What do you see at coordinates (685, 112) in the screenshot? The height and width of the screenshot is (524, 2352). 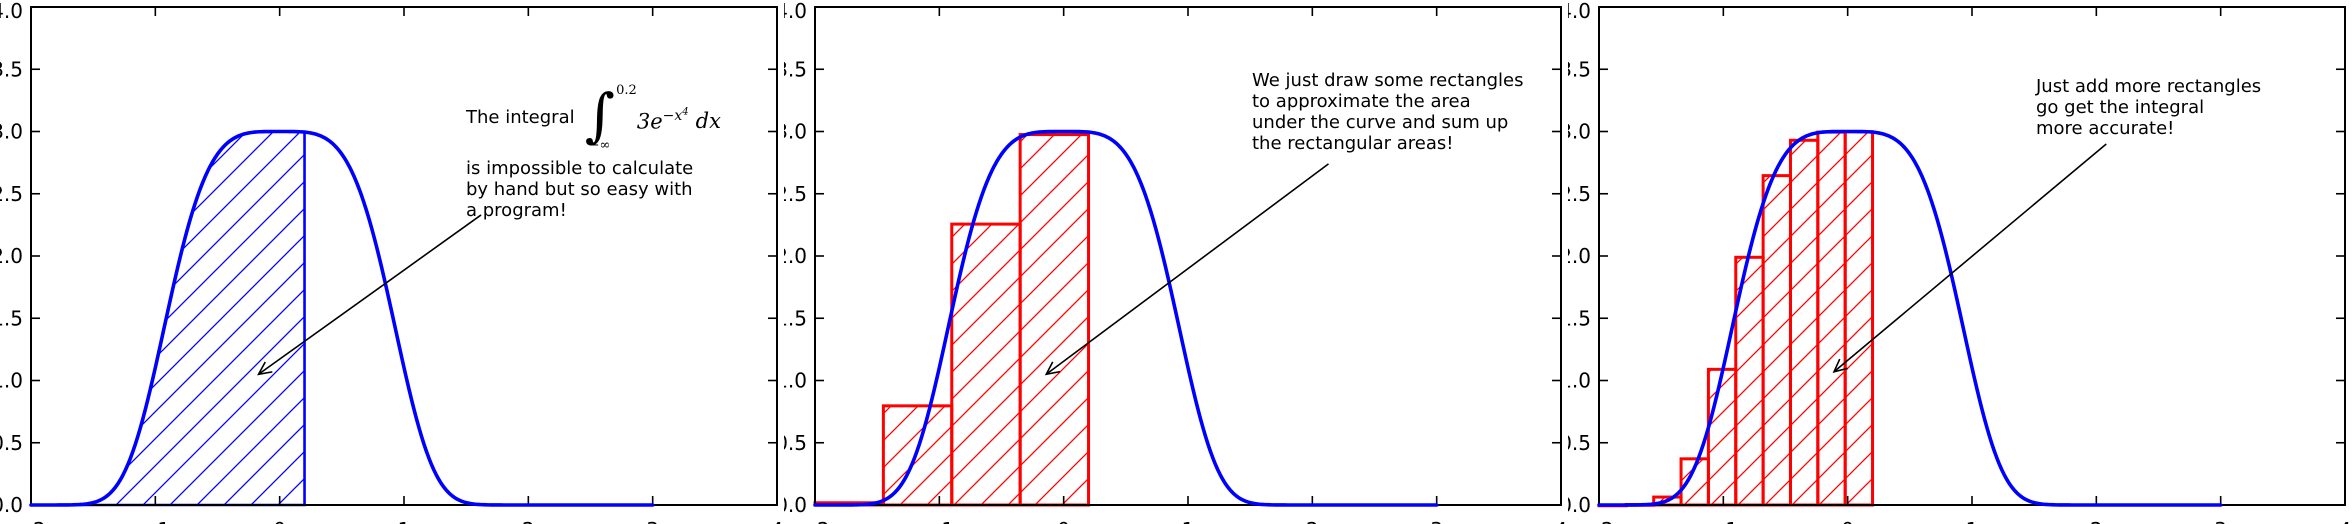 I see `exponent-power: 4` at bounding box center [685, 112].